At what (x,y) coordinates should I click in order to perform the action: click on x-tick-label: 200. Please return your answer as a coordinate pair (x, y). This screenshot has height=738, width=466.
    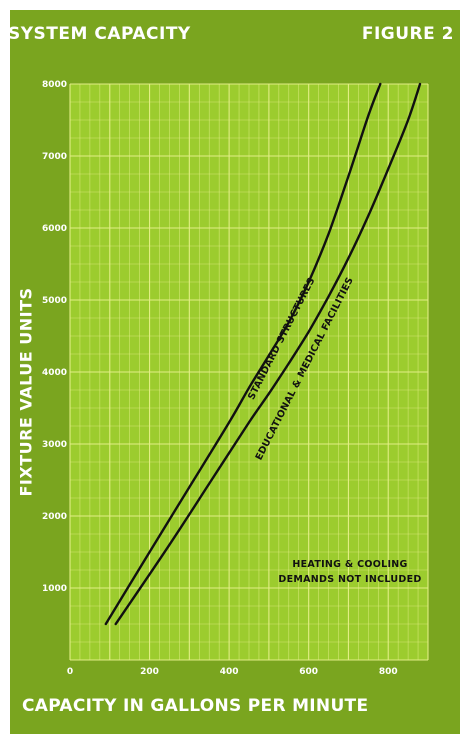
    Looking at the image, I should click on (149, 672).